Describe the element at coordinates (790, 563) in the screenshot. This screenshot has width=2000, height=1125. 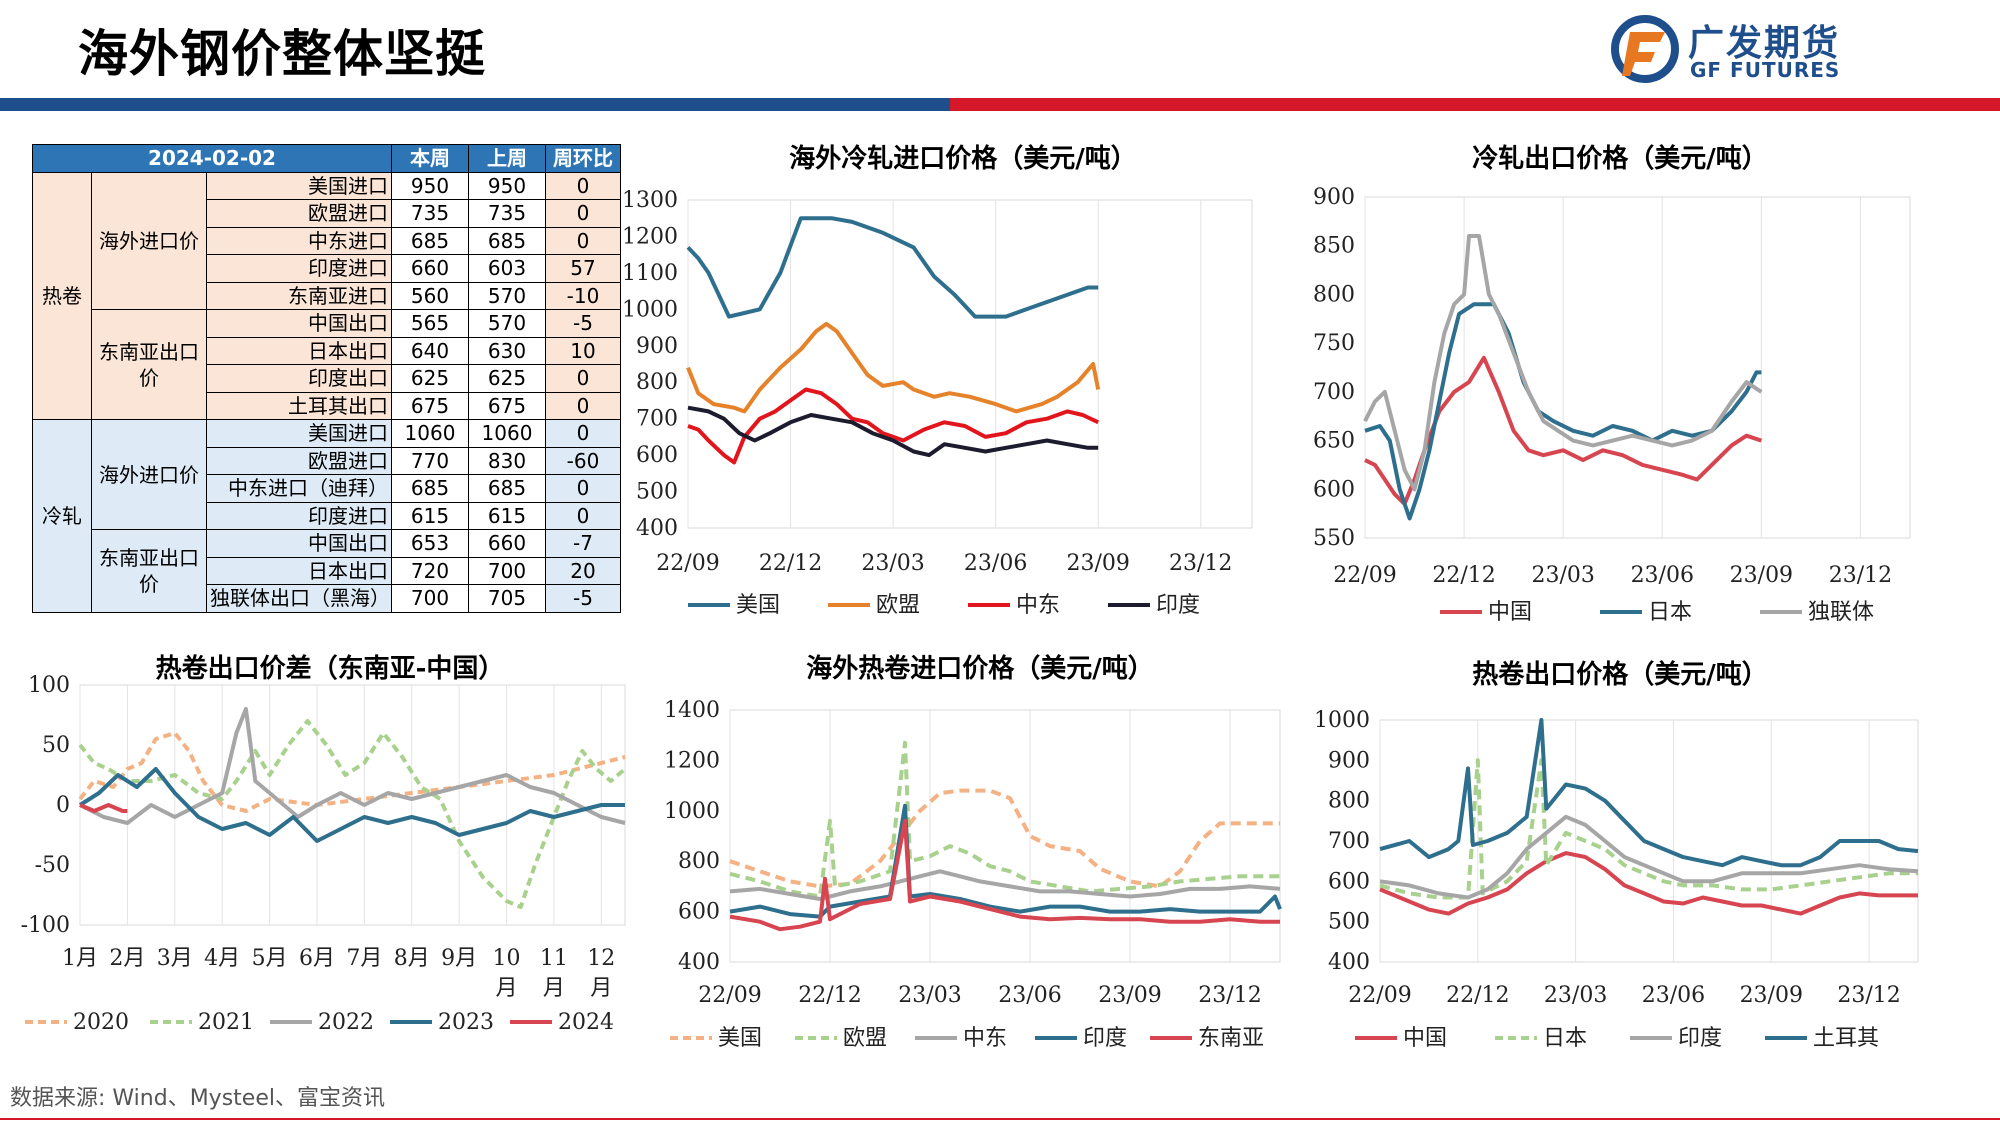
I see `x-tick-label: 22/12` at that location.